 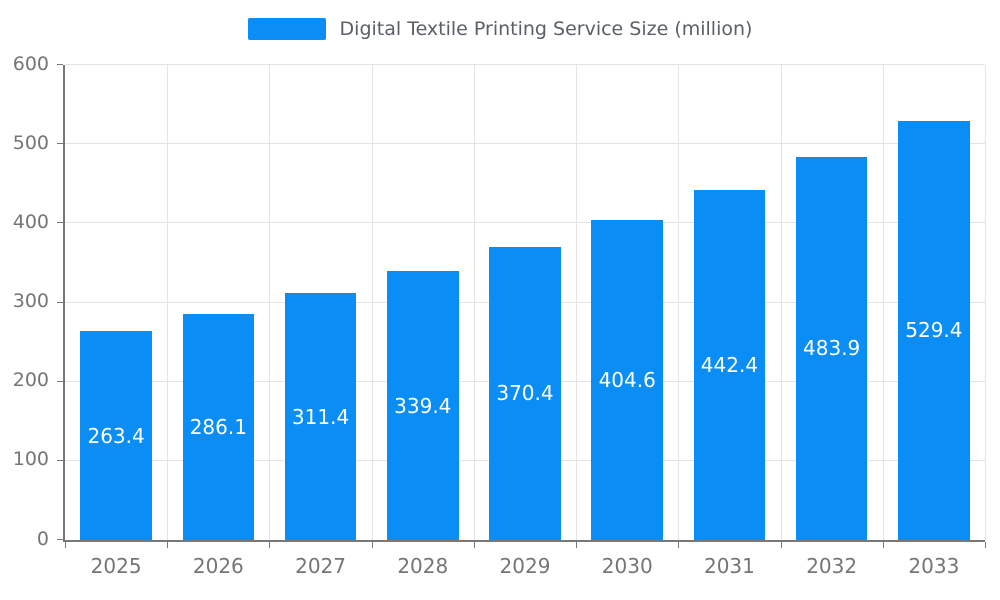 I want to click on bar-value-label: 404.6, so click(x=627, y=379).